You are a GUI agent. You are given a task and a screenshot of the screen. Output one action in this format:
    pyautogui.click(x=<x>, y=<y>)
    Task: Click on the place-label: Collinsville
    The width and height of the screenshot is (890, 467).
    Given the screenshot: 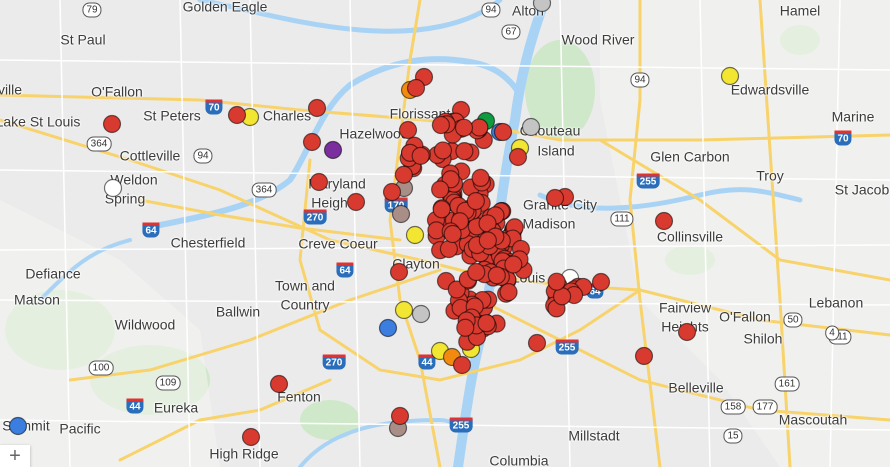 What is the action you would take?
    pyautogui.click(x=690, y=236)
    